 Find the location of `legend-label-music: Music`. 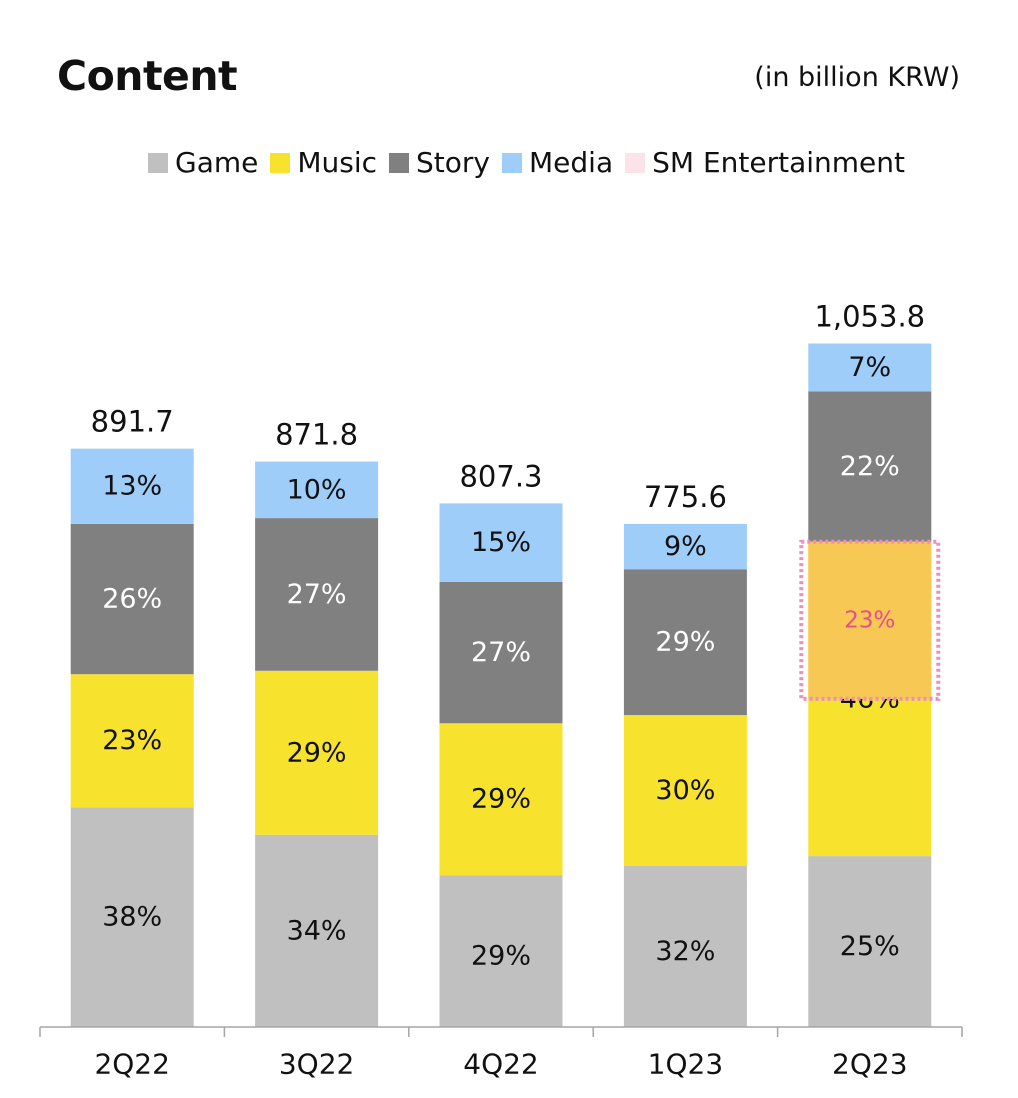

legend-label-music: Music is located at coordinates (337, 162).